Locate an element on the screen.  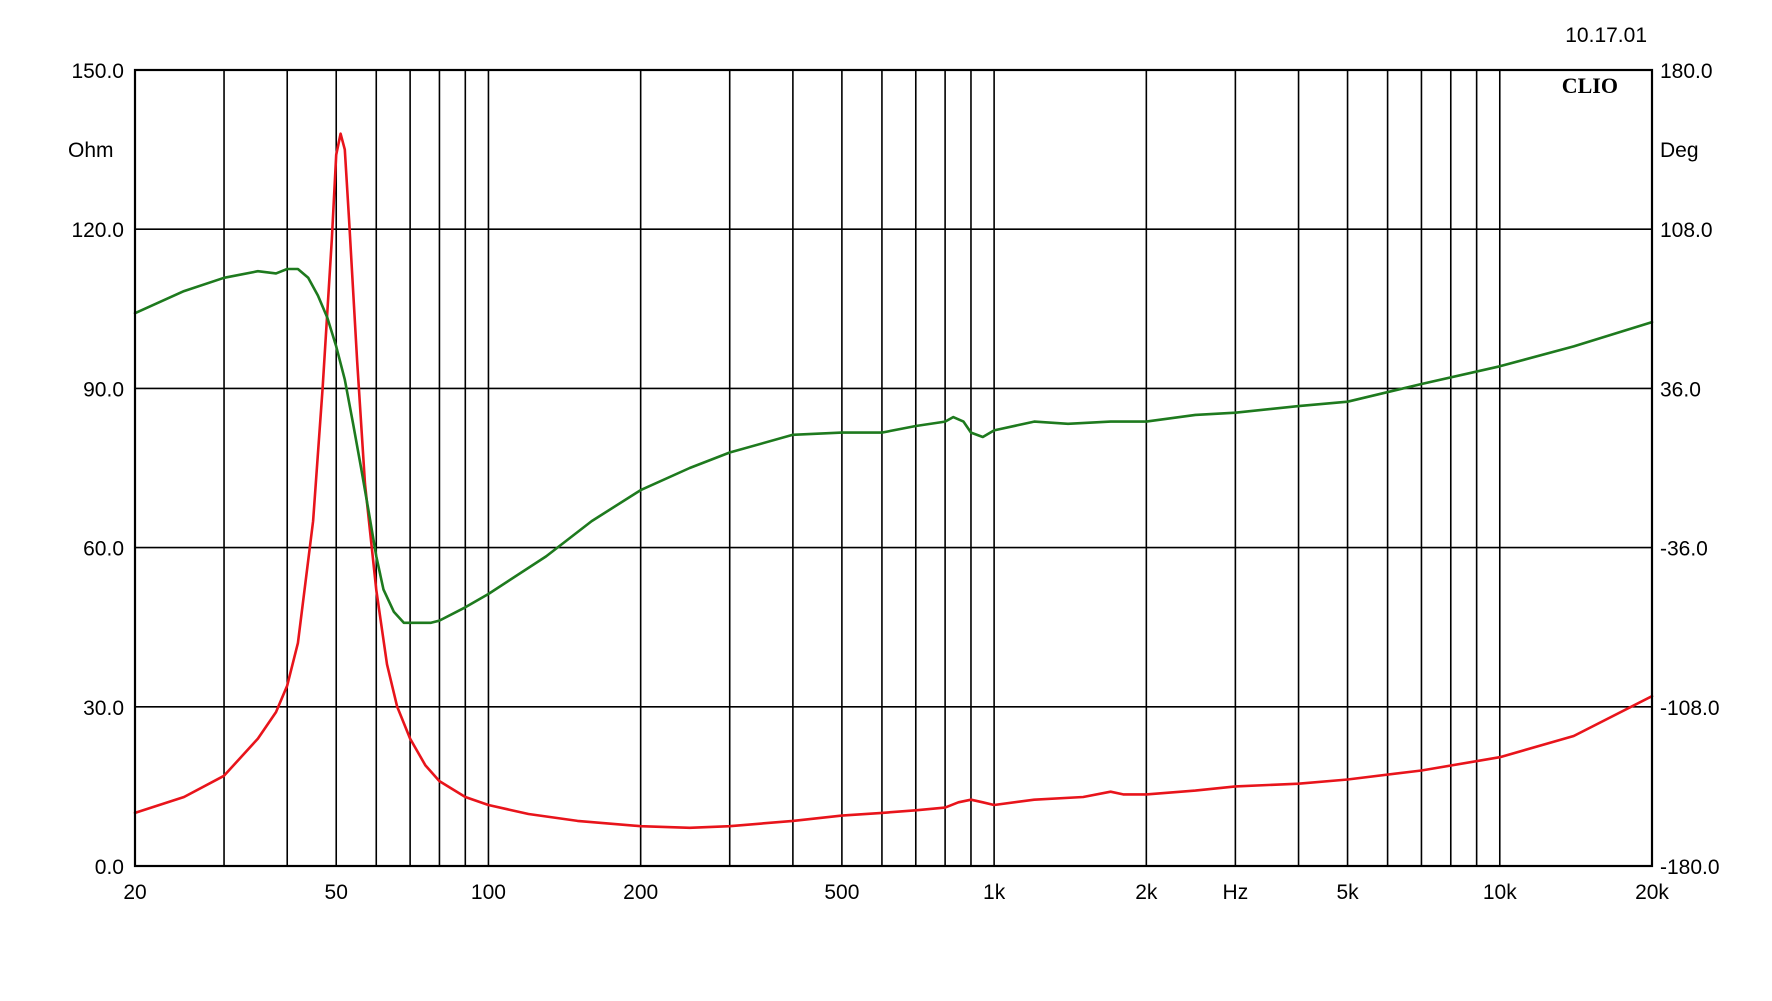
x-tick-label: 20 is located at coordinates (134, 892).